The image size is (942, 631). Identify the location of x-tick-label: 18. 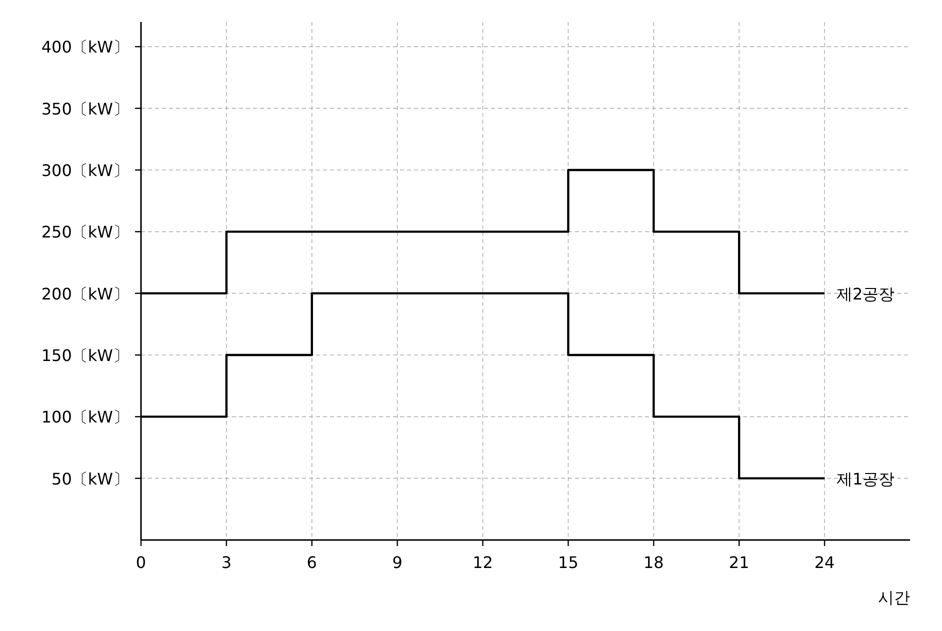
(653, 562).